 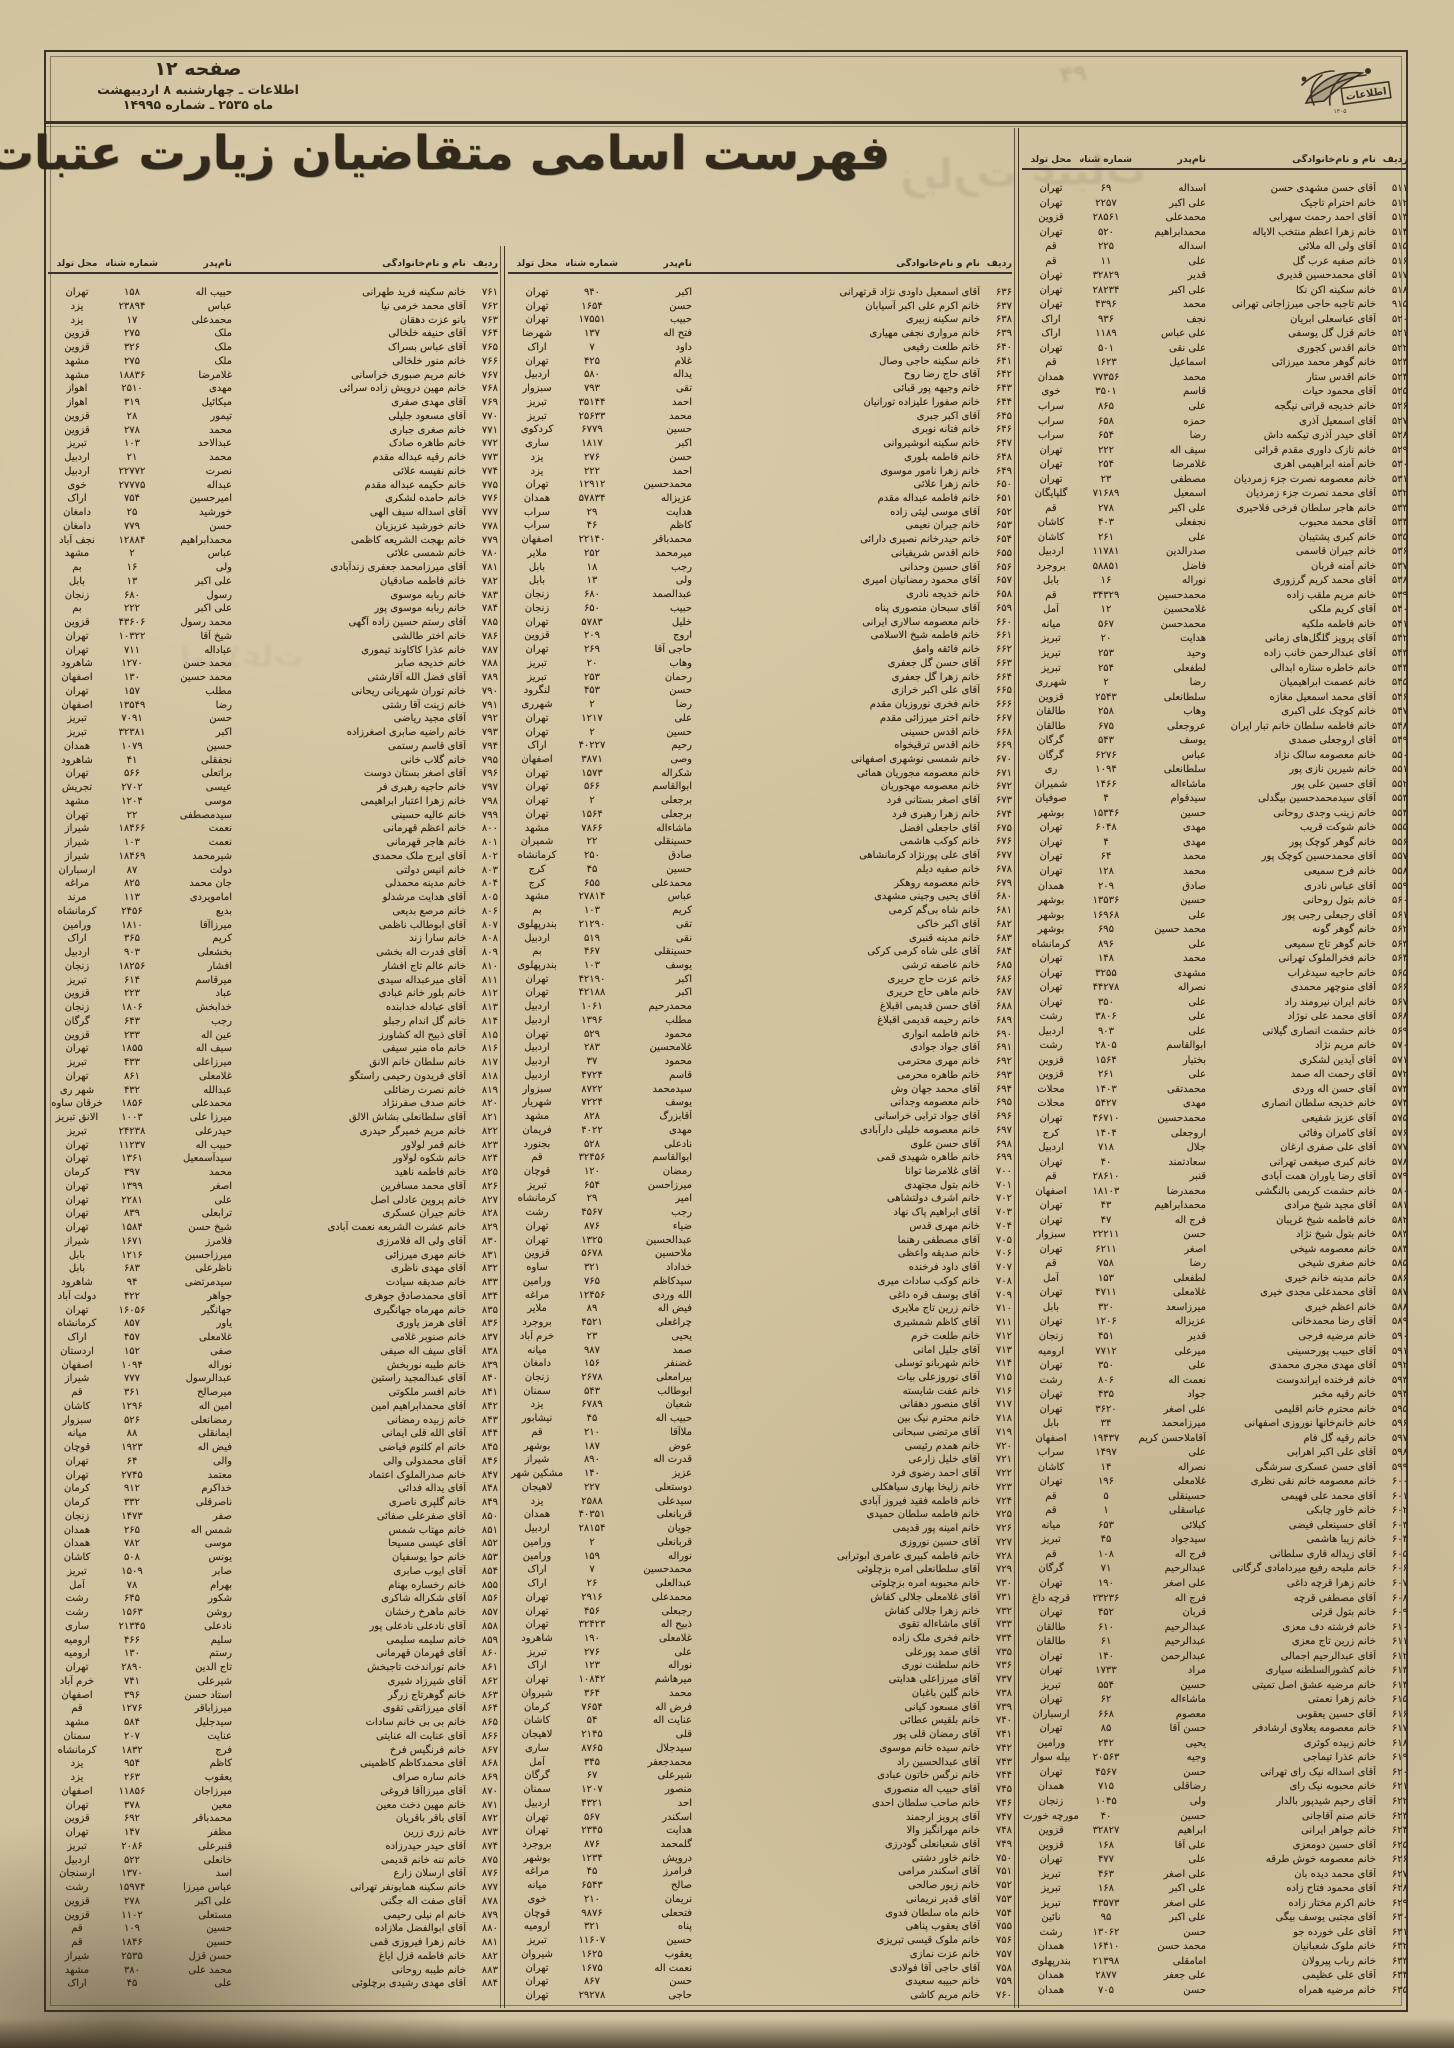 What do you see at coordinates (415, 1722) in the screenshot?
I see `full-name: خانم بی بی خانم سادات` at bounding box center [415, 1722].